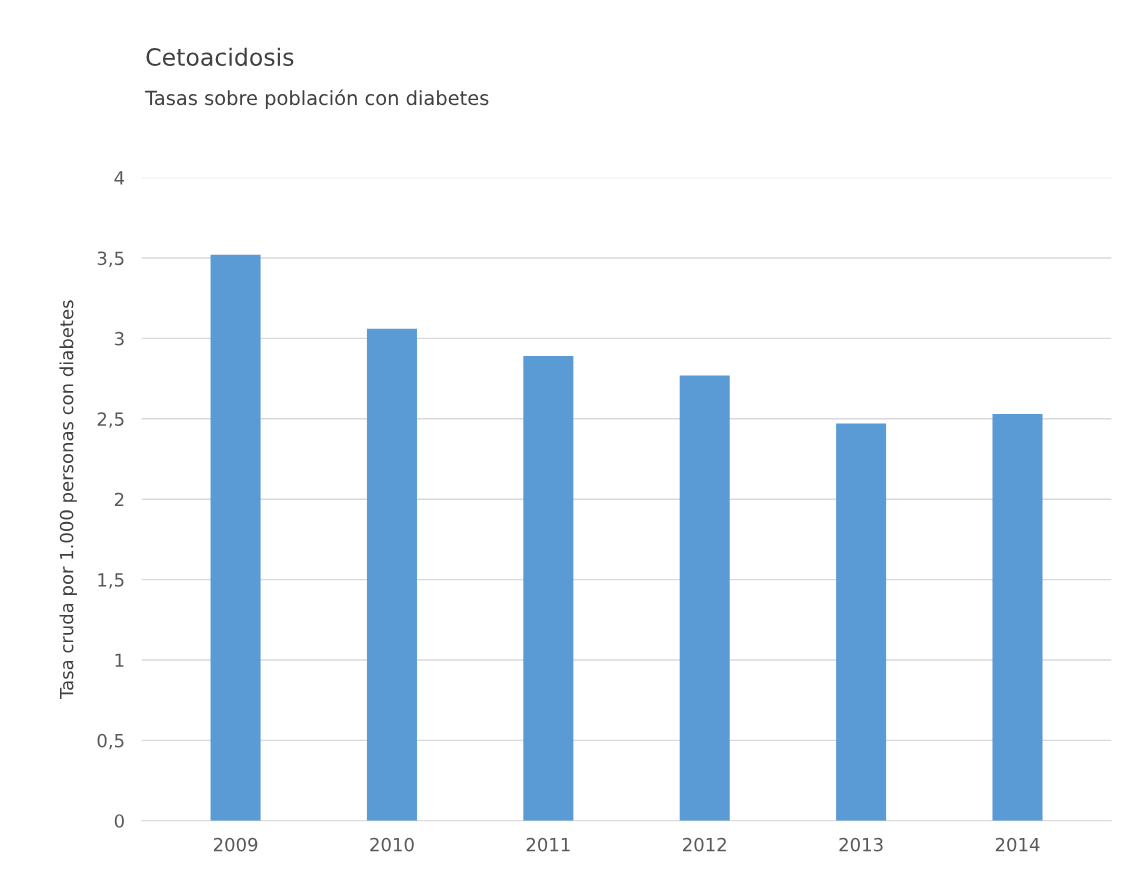  Describe the element at coordinates (861, 844) in the screenshot. I see `x-tick-label: 2013` at that location.